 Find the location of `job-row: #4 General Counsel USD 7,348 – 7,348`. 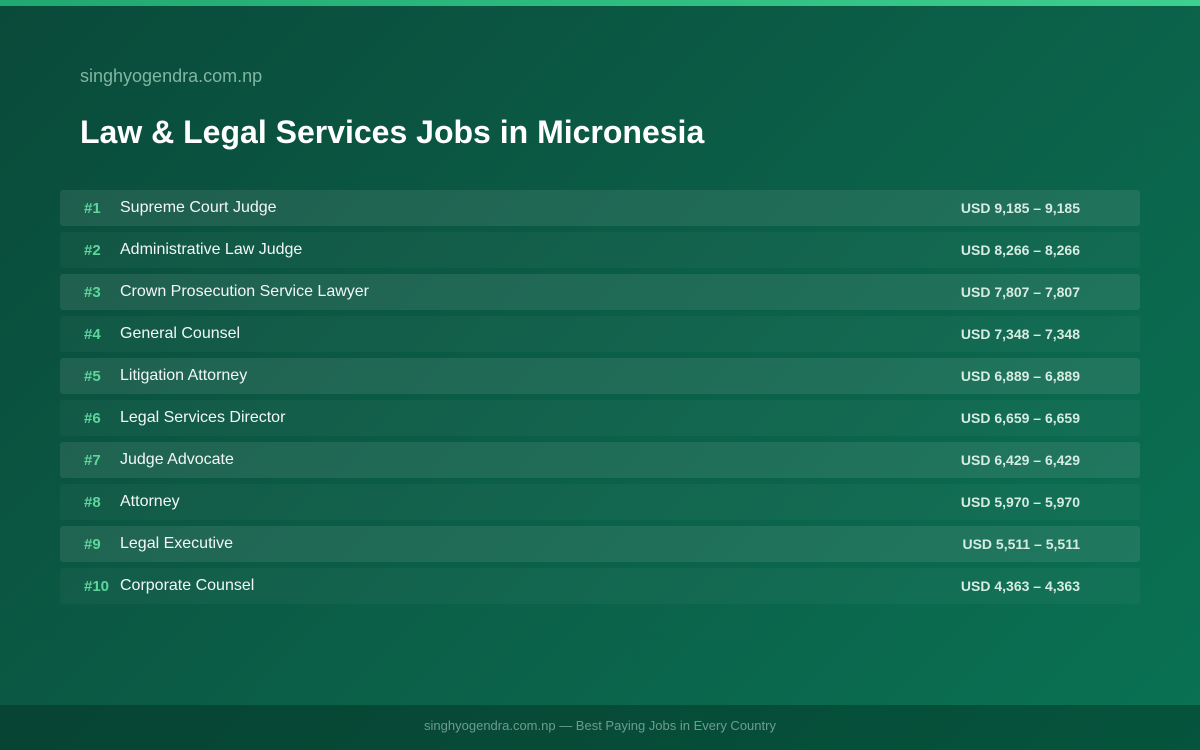

job-row: #4 General Counsel USD 7,348 – 7,348 is located at coordinates (600, 334).